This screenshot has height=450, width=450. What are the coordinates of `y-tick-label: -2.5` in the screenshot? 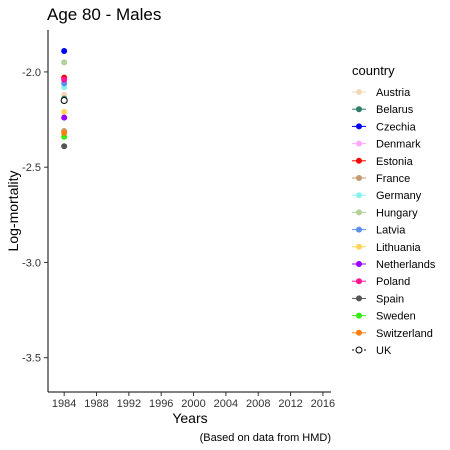 It's located at (31, 168).